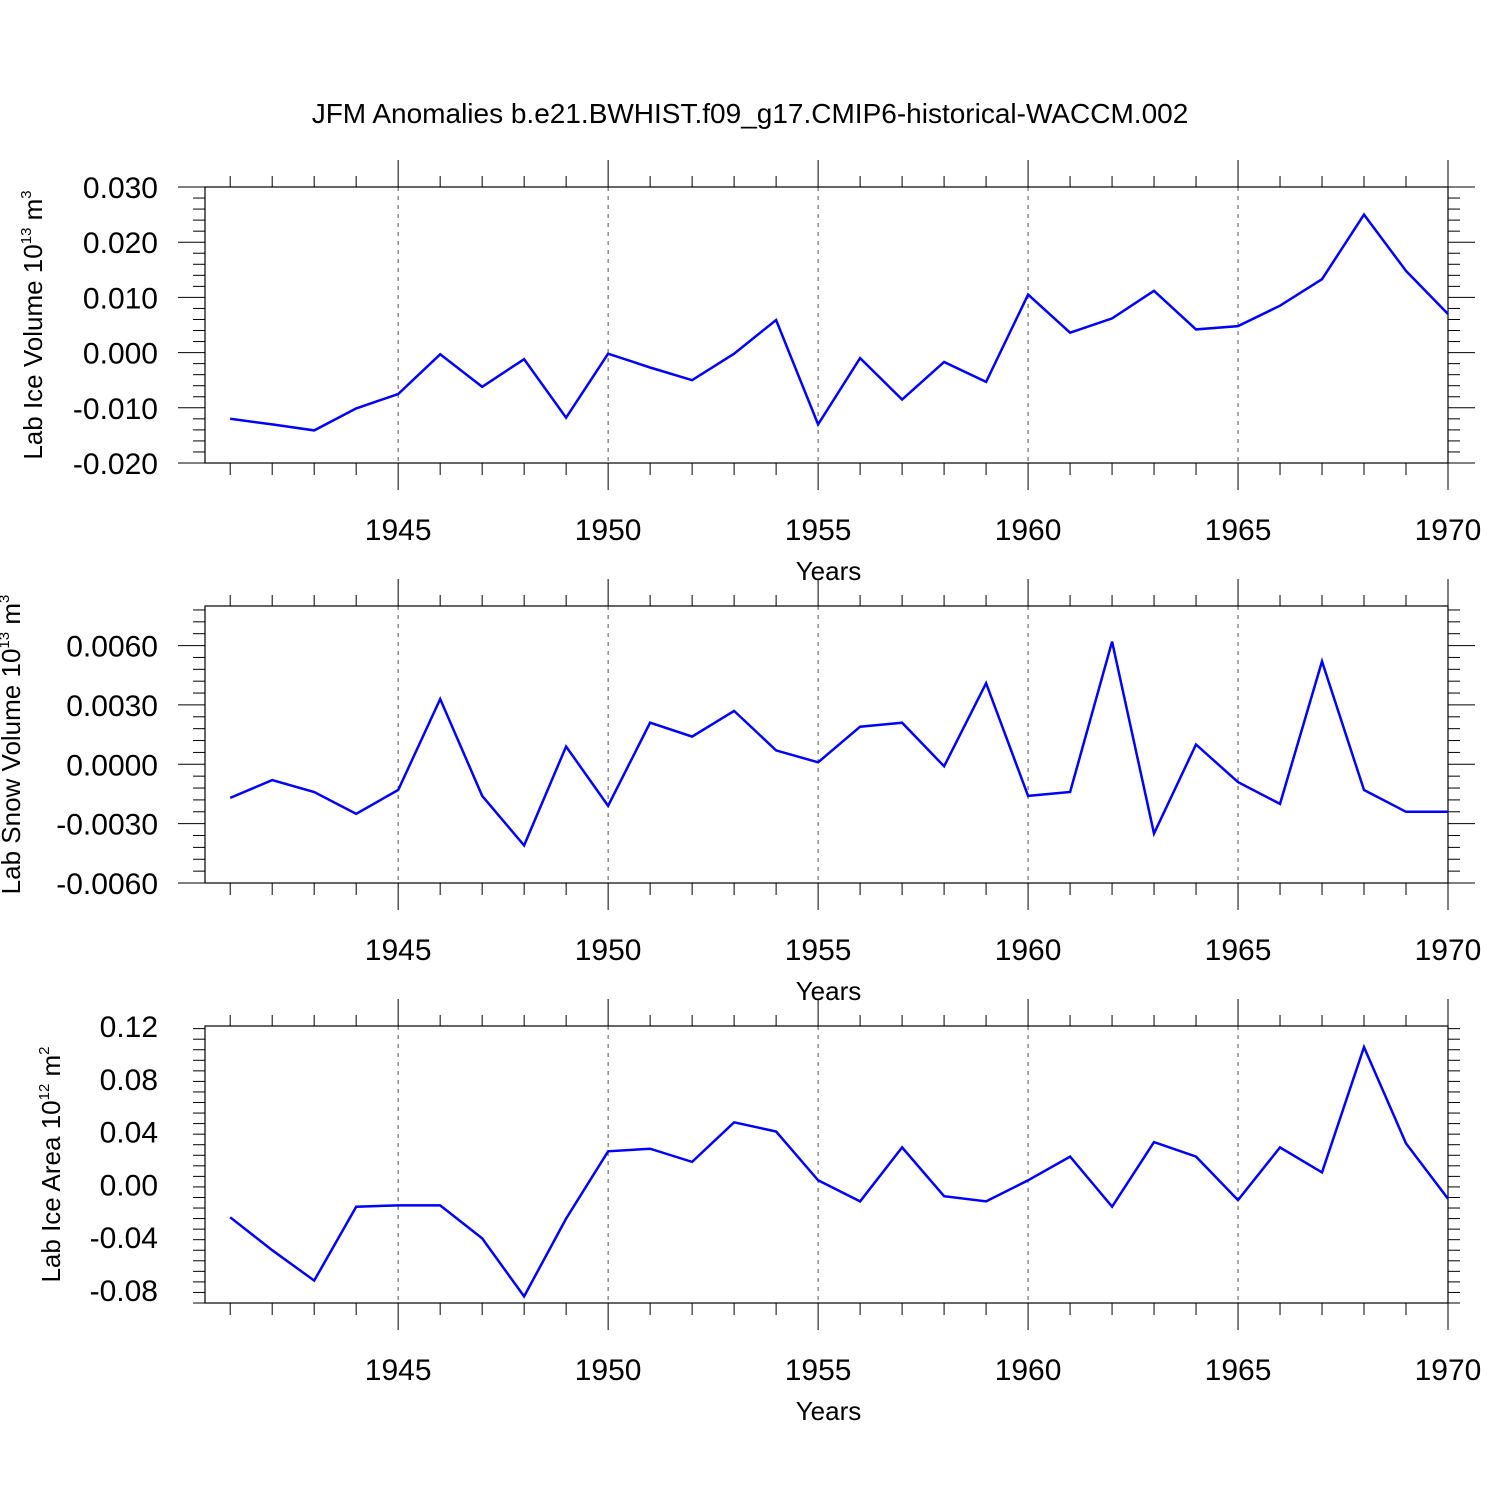  What do you see at coordinates (13, 772) in the screenshot?
I see `y-axis-title-base: Lab Snow Volume 10` at bounding box center [13, 772].